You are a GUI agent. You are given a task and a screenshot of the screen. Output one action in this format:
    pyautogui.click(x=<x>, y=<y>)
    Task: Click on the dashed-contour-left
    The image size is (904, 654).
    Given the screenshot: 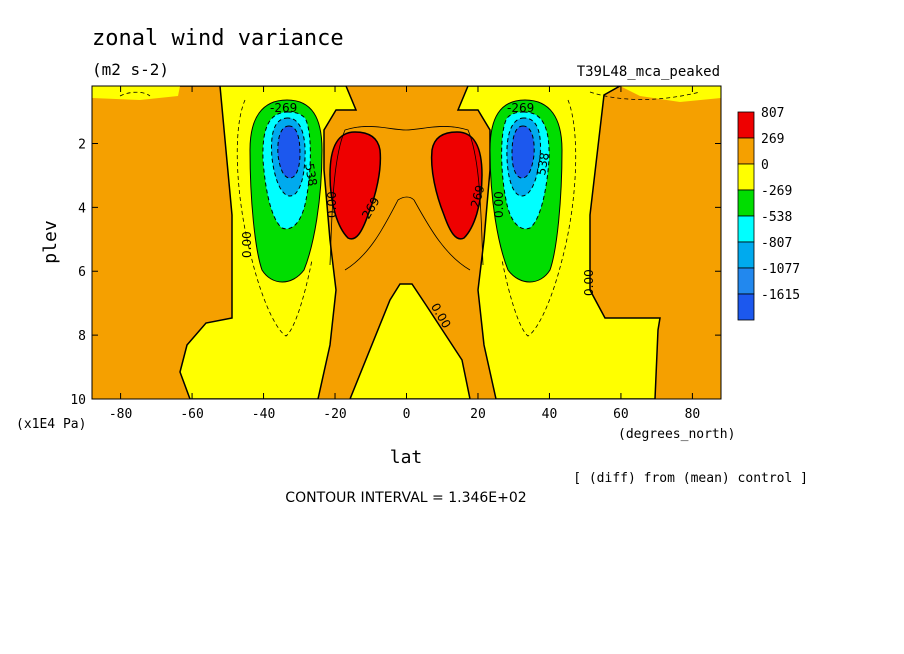 What is the action you would take?
    pyautogui.click(x=274, y=218)
    